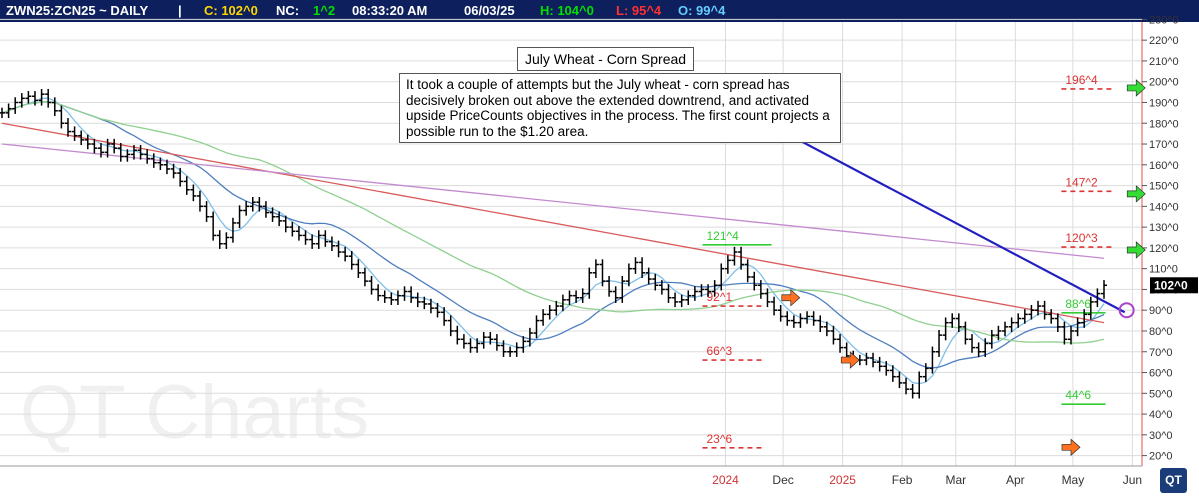  I want to click on y-tick-label: 210^0, so click(1164, 62).